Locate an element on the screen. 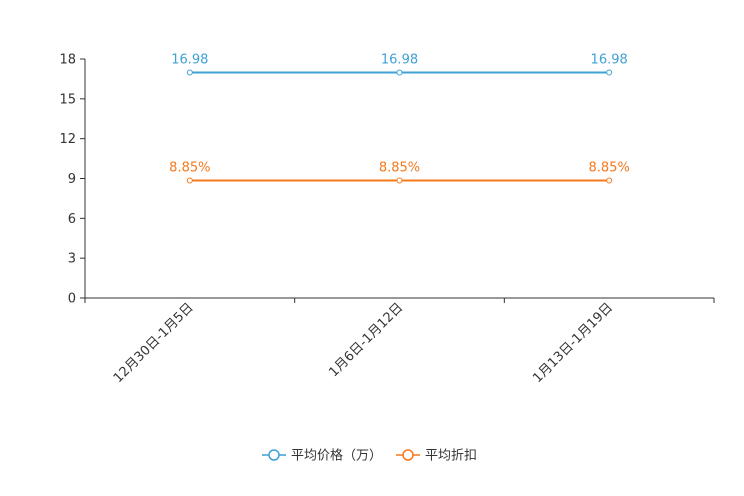 The width and height of the screenshot is (744, 496). x-tick-label: 1月13日-1月19日 is located at coordinates (573, 343).